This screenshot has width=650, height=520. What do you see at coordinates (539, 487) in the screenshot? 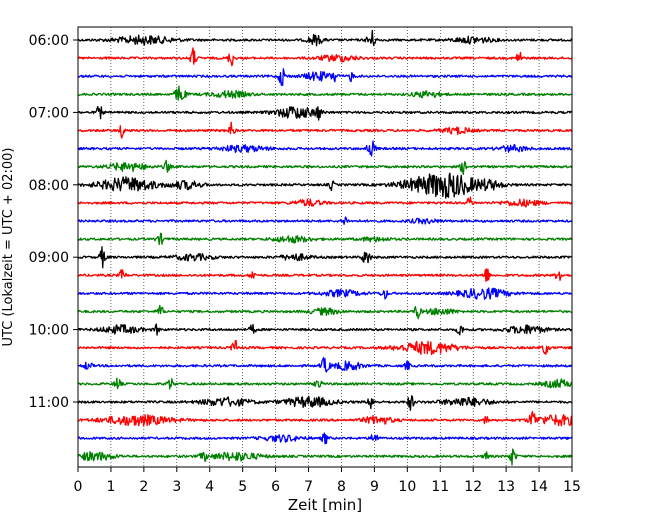
I see `x-tick-label: 14` at bounding box center [539, 487].